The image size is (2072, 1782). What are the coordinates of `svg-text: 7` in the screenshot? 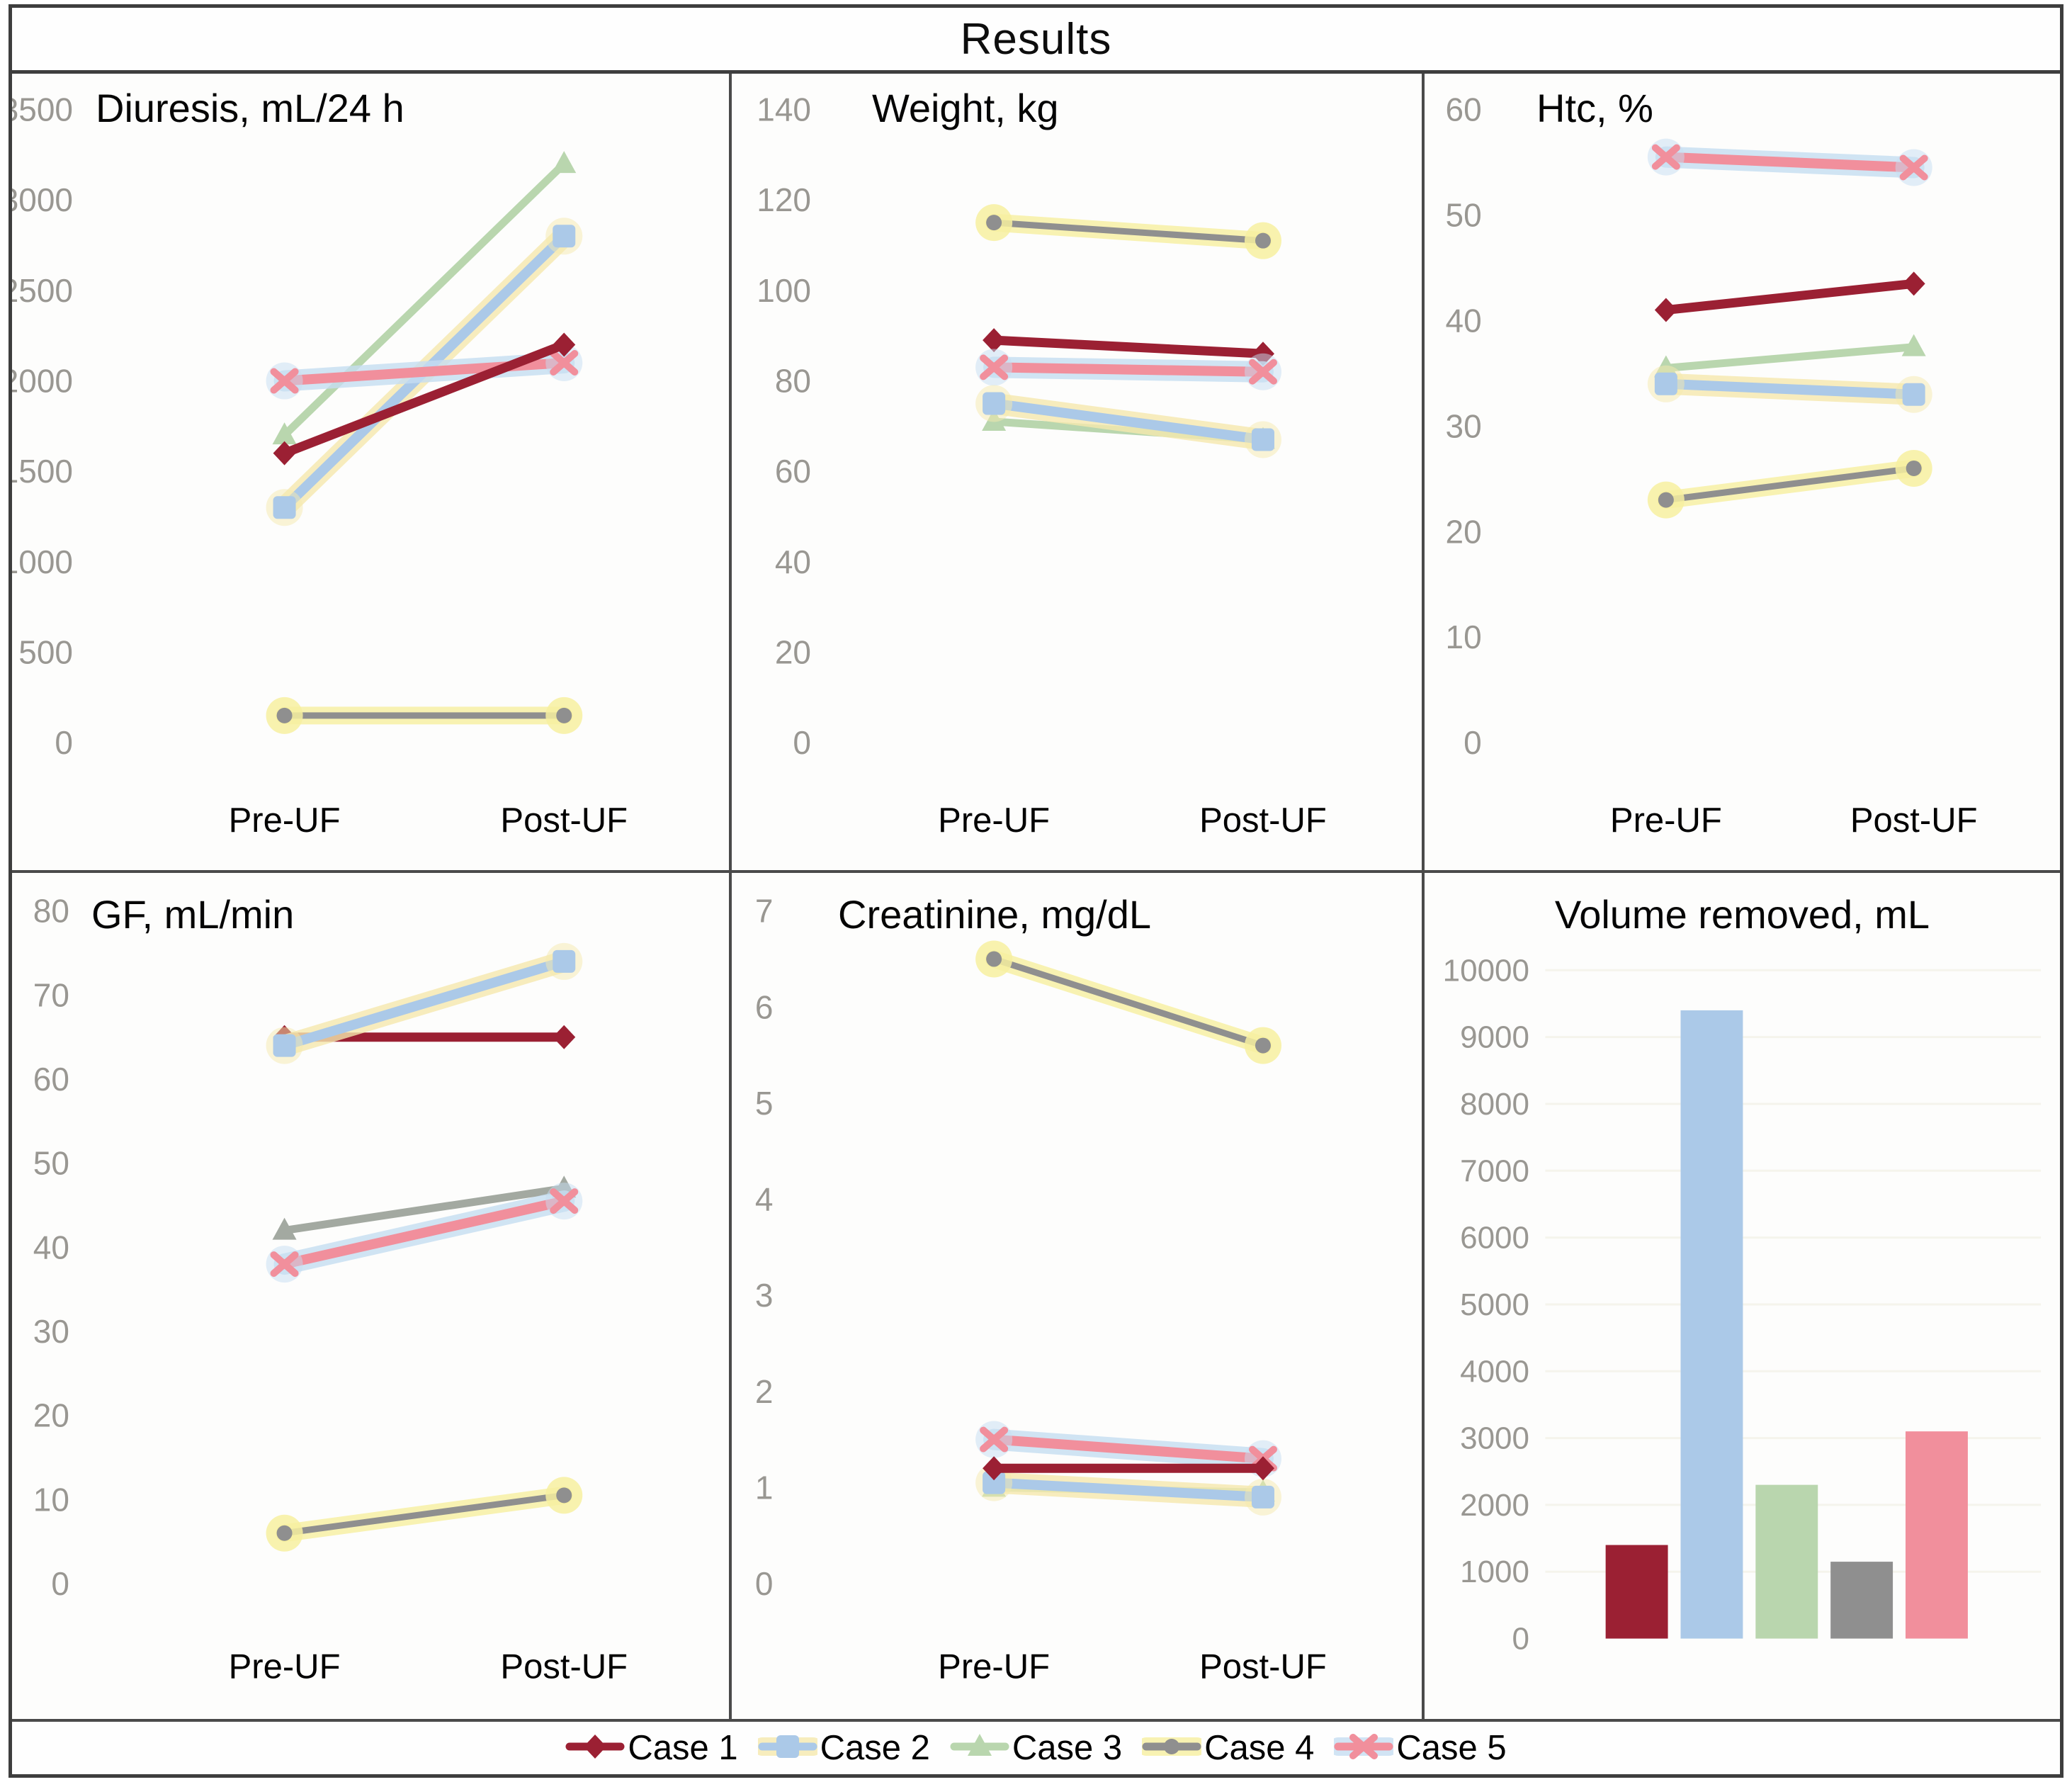 It's located at (764, 912).